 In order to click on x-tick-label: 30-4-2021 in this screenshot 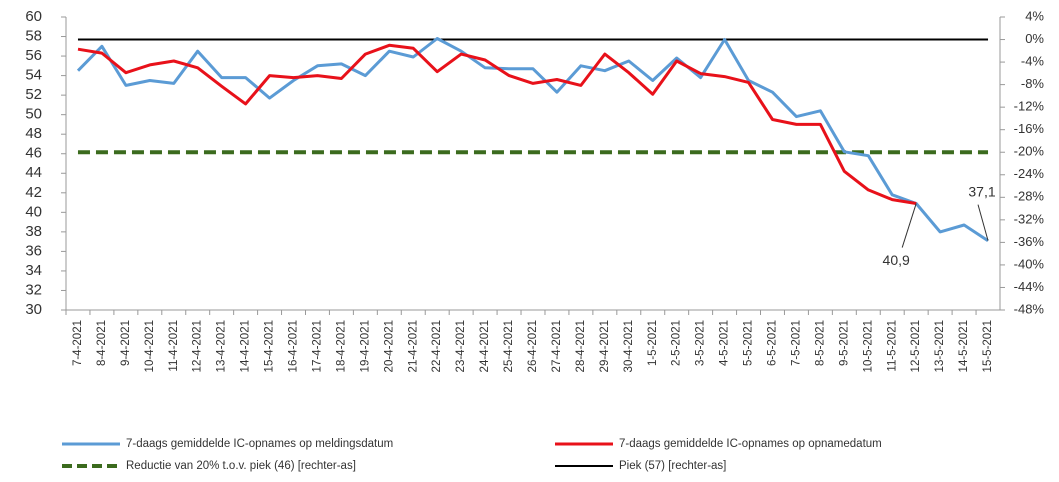, I will do `click(629, 346)`.